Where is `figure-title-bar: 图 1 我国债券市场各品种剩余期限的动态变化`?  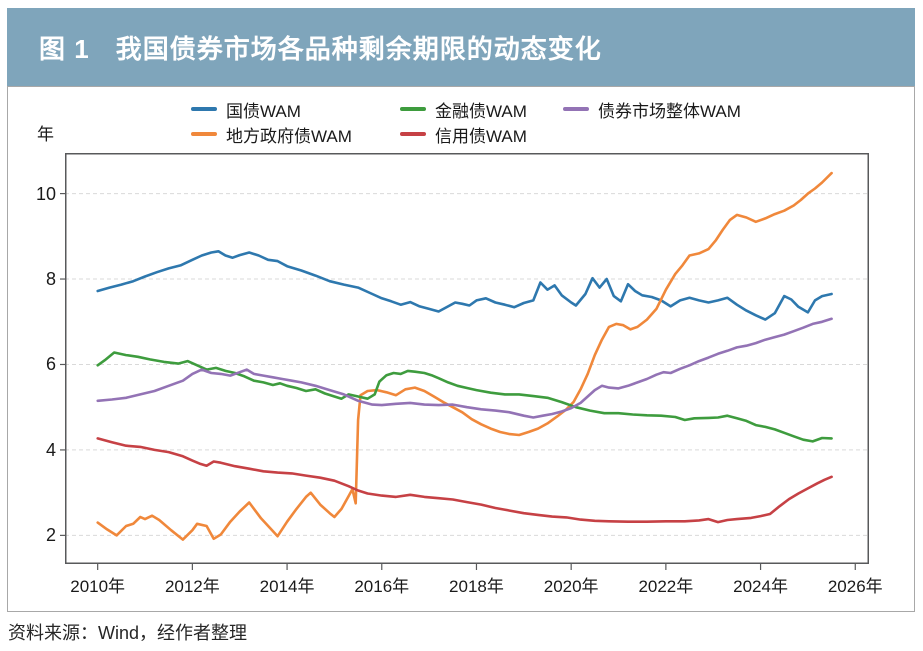
figure-title-bar: 图 1 我国债券市场各品种剩余期限的动态变化 is located at coordinates (461, 47).